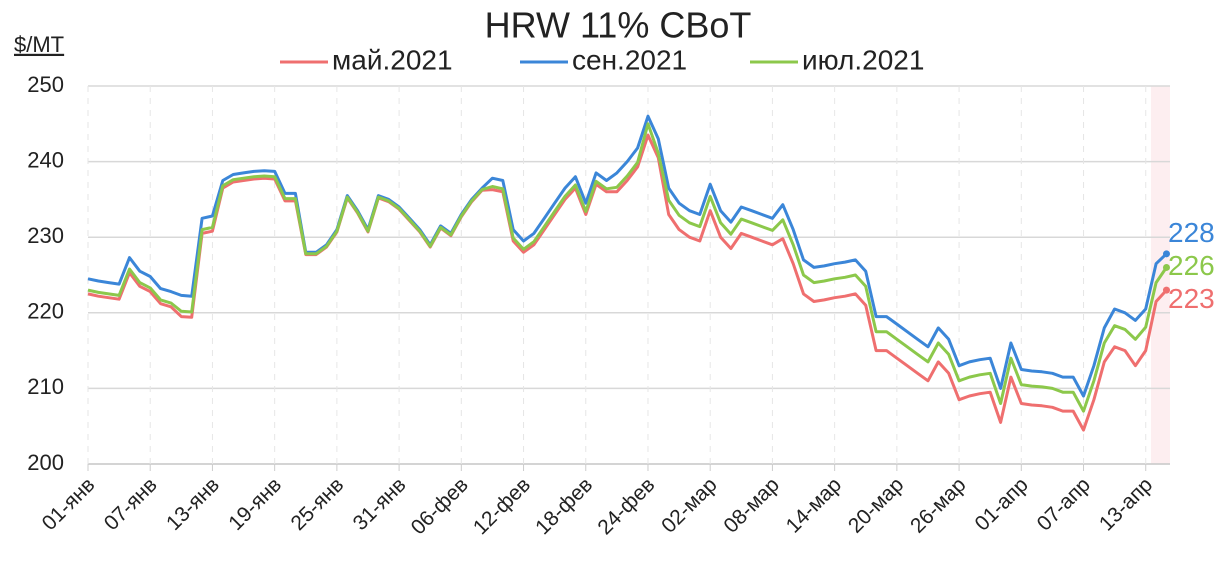 This screenshot has width=1225, height=567. Describe the element at coordinates (380, 504) in the screenshot. I see `x-tick-label: 31-янв` at that location.